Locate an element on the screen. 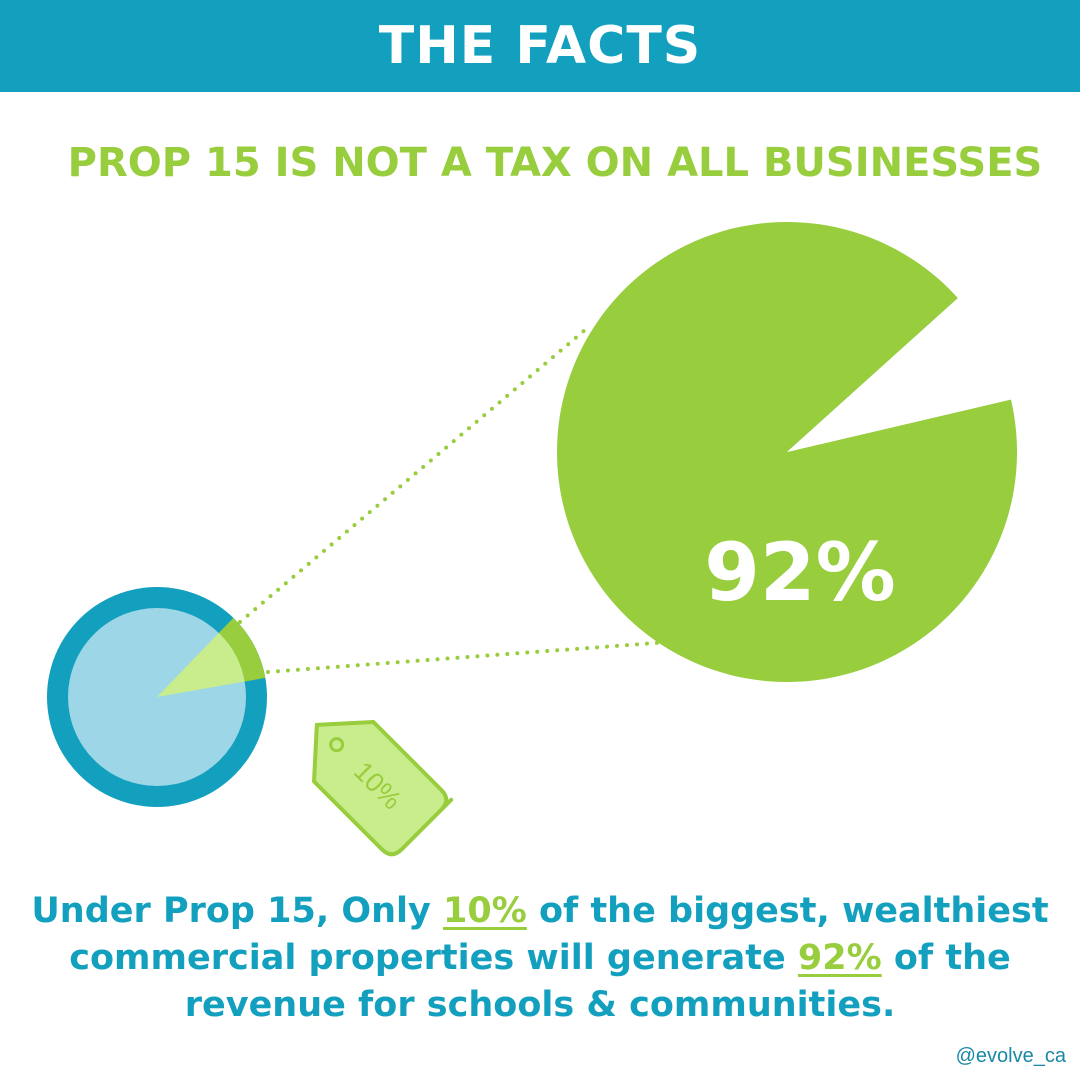 The image size is (1080, 1080). connector-lines is located at coordinates (454, 501).